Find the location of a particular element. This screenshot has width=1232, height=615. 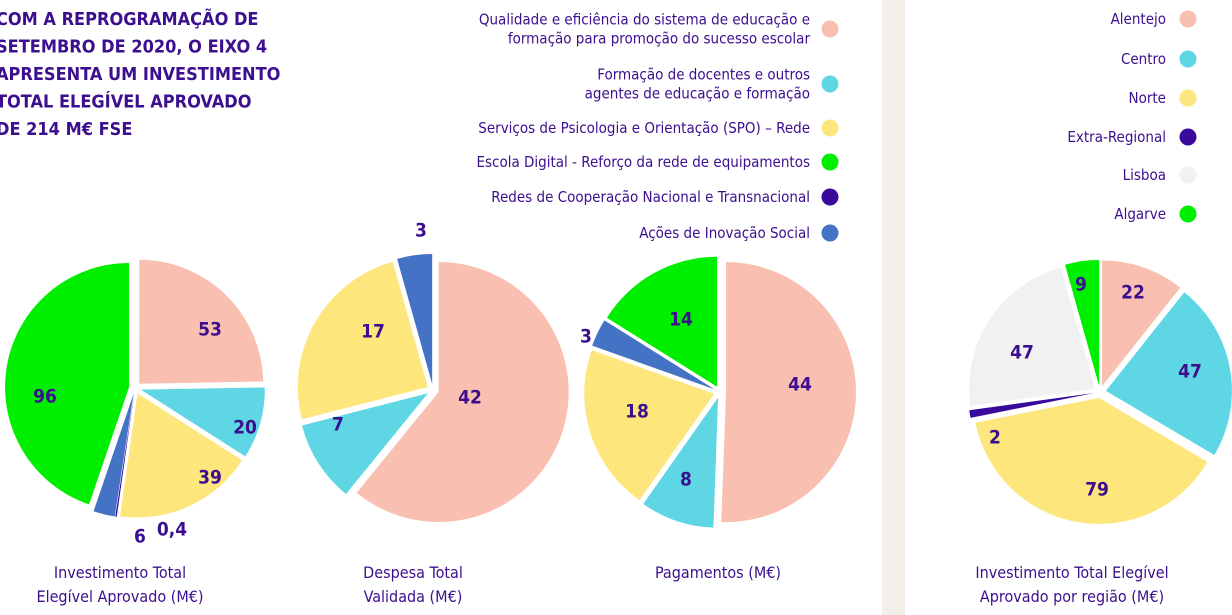

value-label: 22 is located at coordinates (1133, 293).